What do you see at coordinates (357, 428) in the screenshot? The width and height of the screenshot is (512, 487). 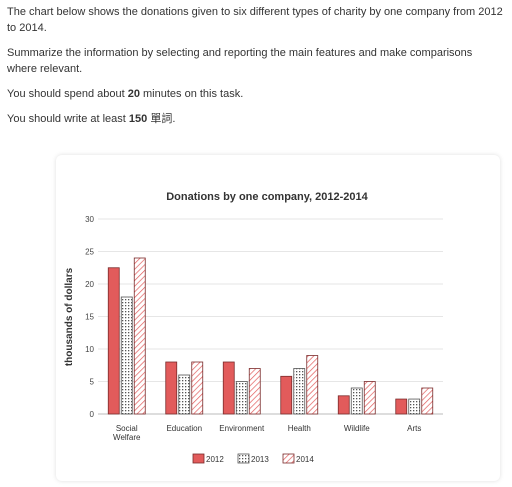 I see `x-tick-label: Wildlife` at bounding box center [357, 428].